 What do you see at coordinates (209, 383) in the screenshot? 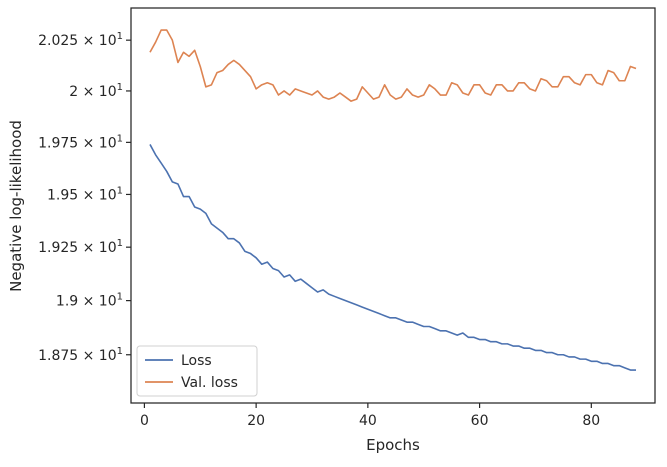
I see `legend-label: Val. loss` at bounding box center [209, 383].